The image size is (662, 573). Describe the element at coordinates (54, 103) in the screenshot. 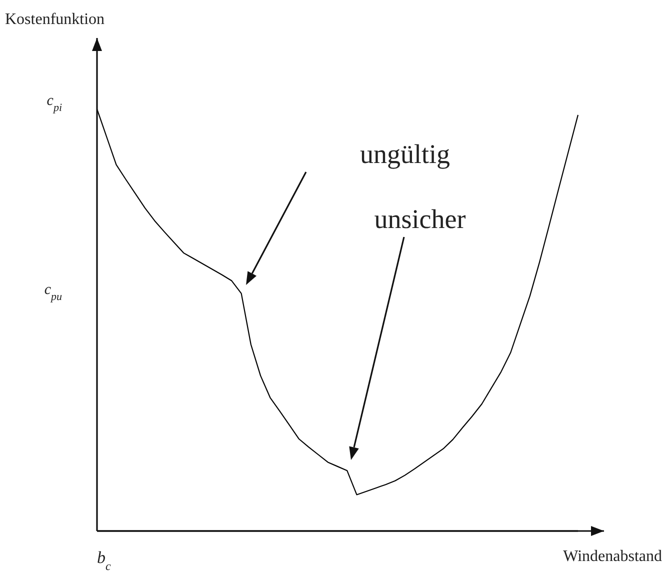

I see `text: c$_{pi}$` at that location.